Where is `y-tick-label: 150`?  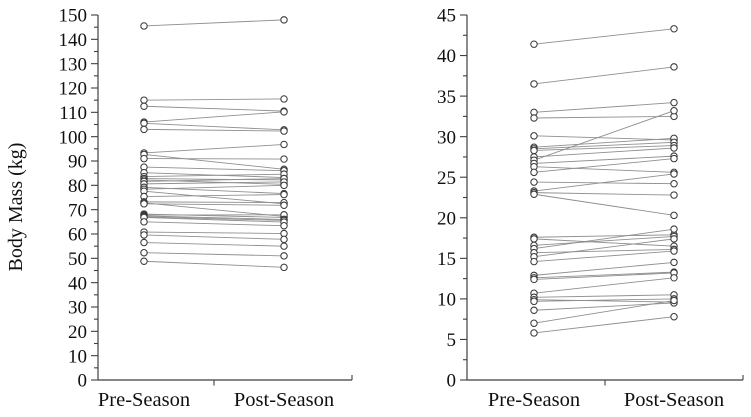 y-tick-label: 150 is located at coordinates (73, 16).